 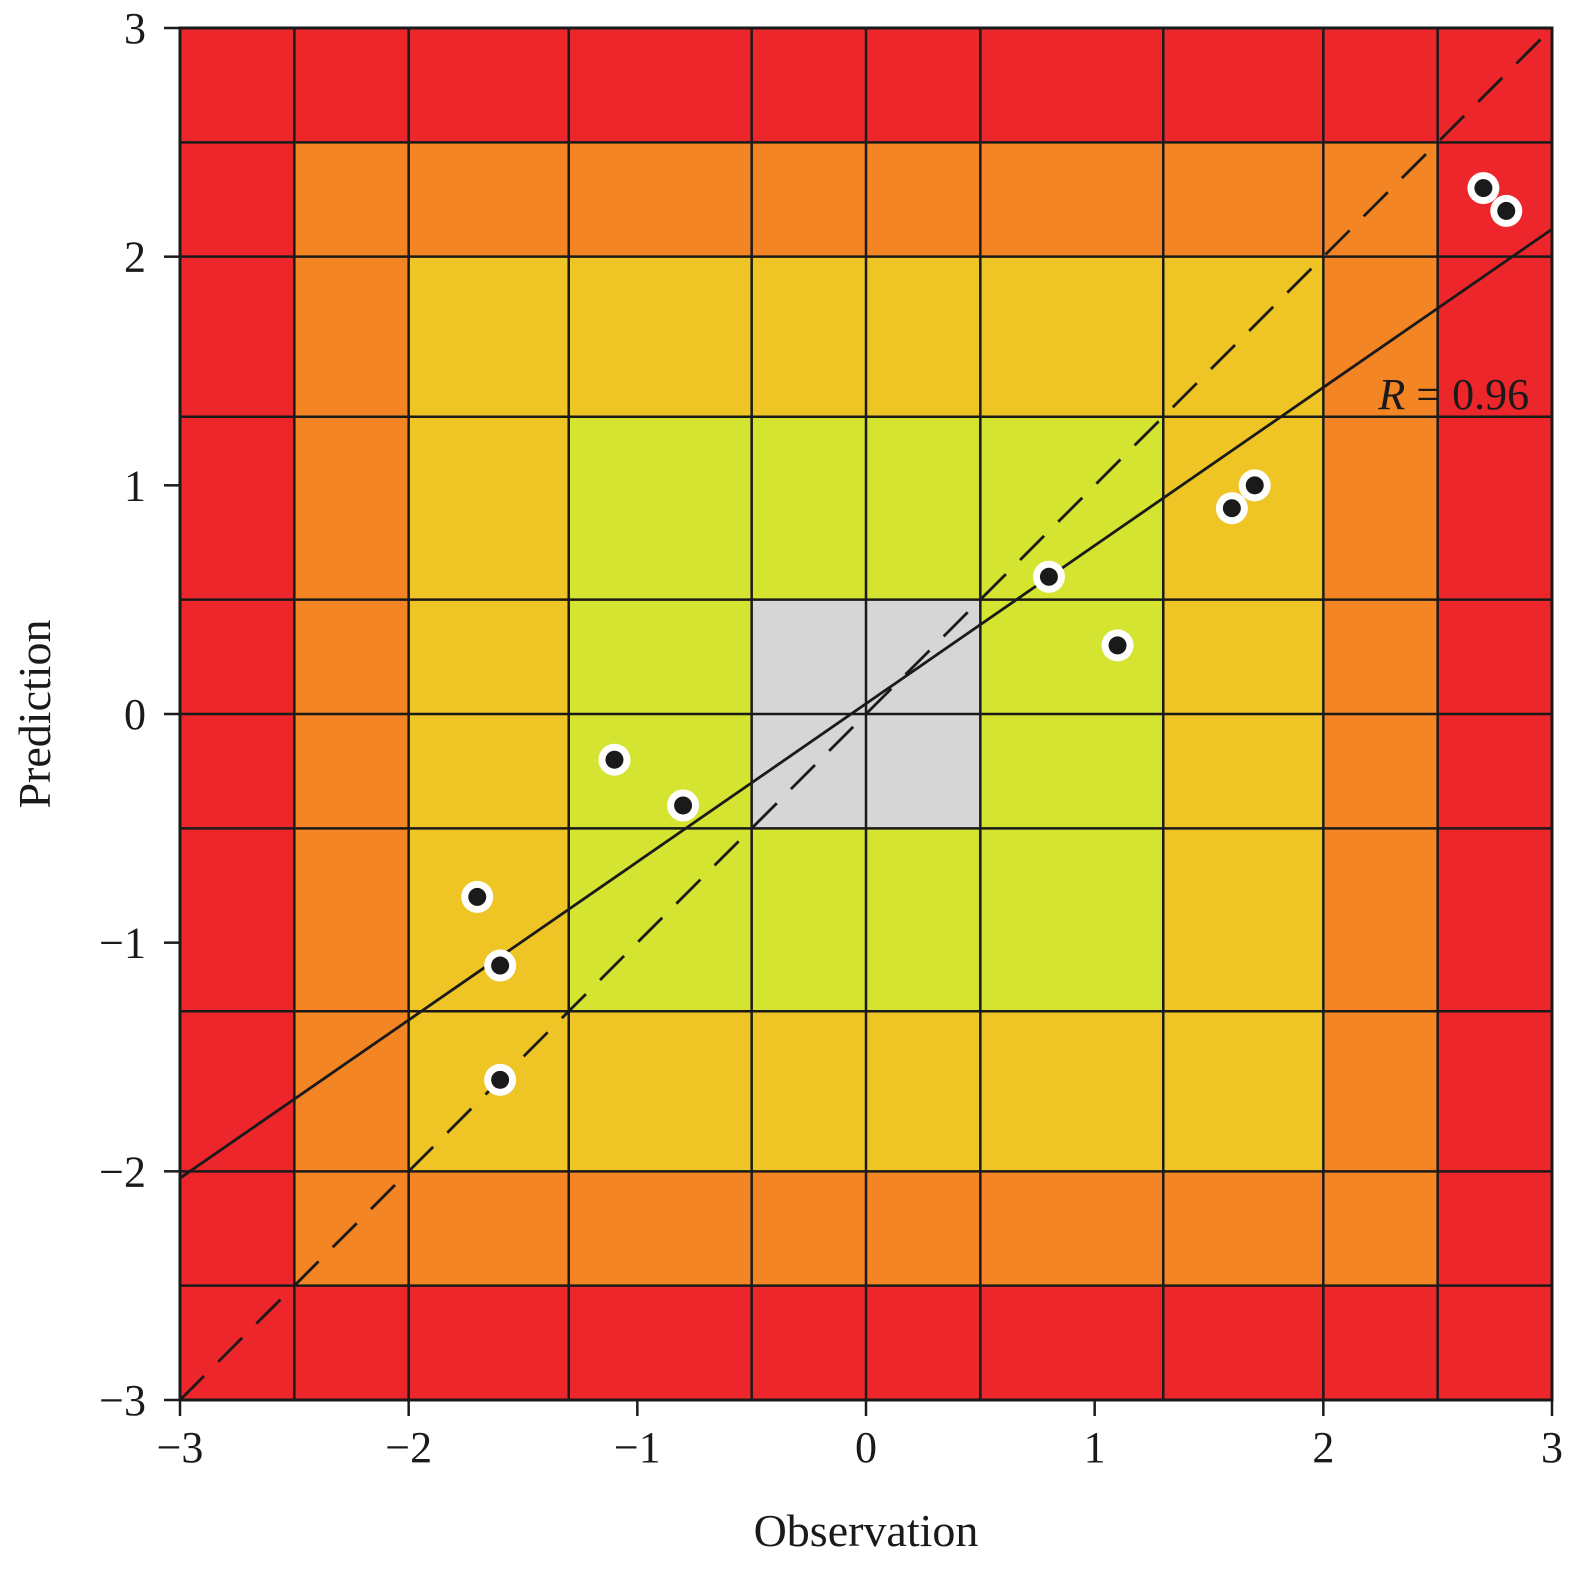 I want to click on x-tick-label: 0, so click(x=866, y=1447).